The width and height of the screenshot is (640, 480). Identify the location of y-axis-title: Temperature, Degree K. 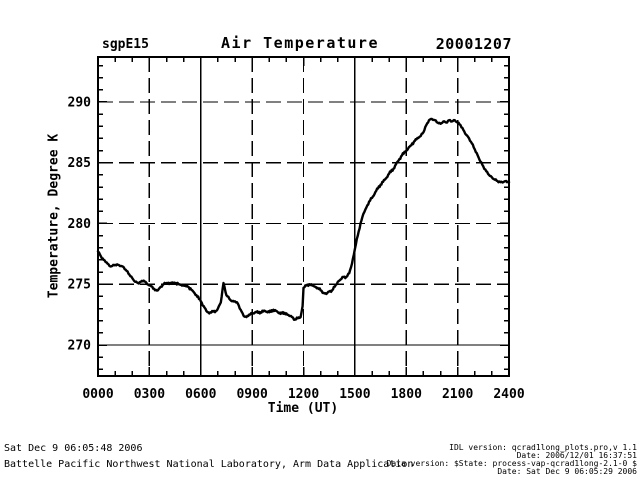
(54, 216).